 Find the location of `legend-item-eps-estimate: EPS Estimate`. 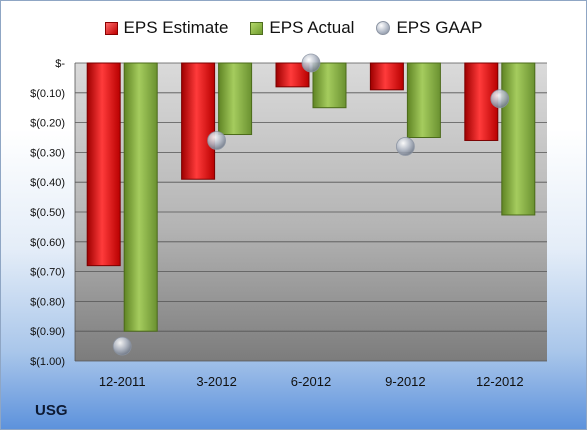

legend-item-eps-estimate: EPS Estimate is located at coordinates (166, 28).